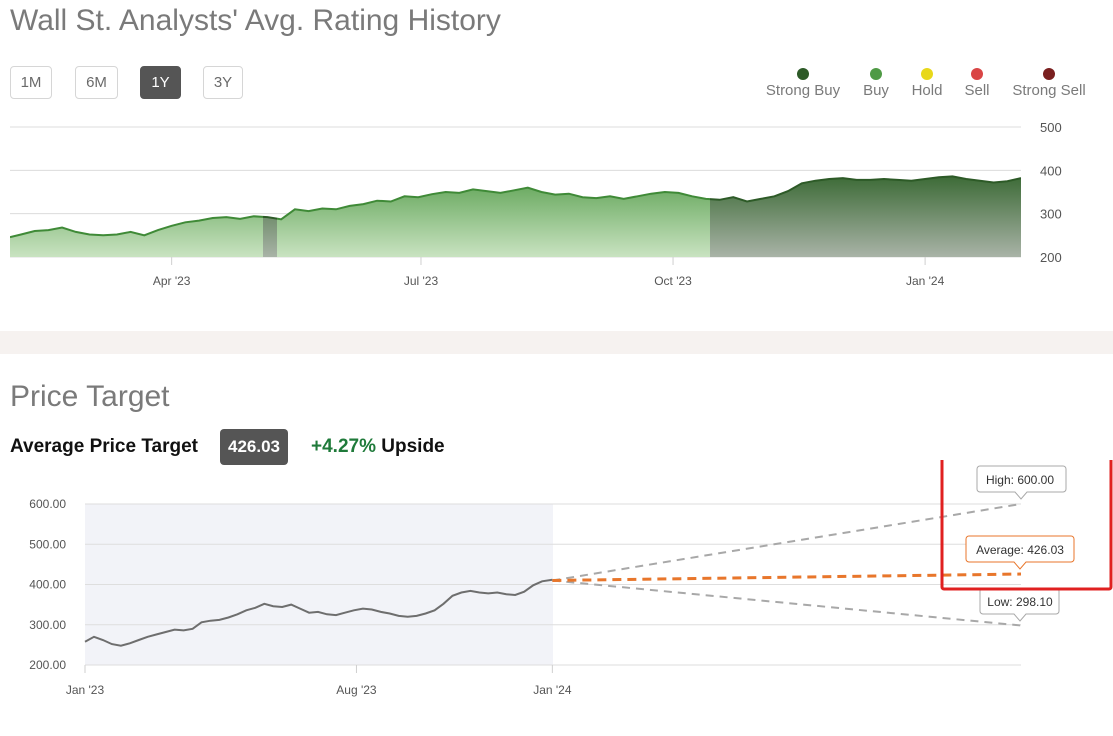  What do you see at coordinates (47, 504) in the screenshot?
I see `y-tick-label: 600.00` at bounding box center [47, 504].